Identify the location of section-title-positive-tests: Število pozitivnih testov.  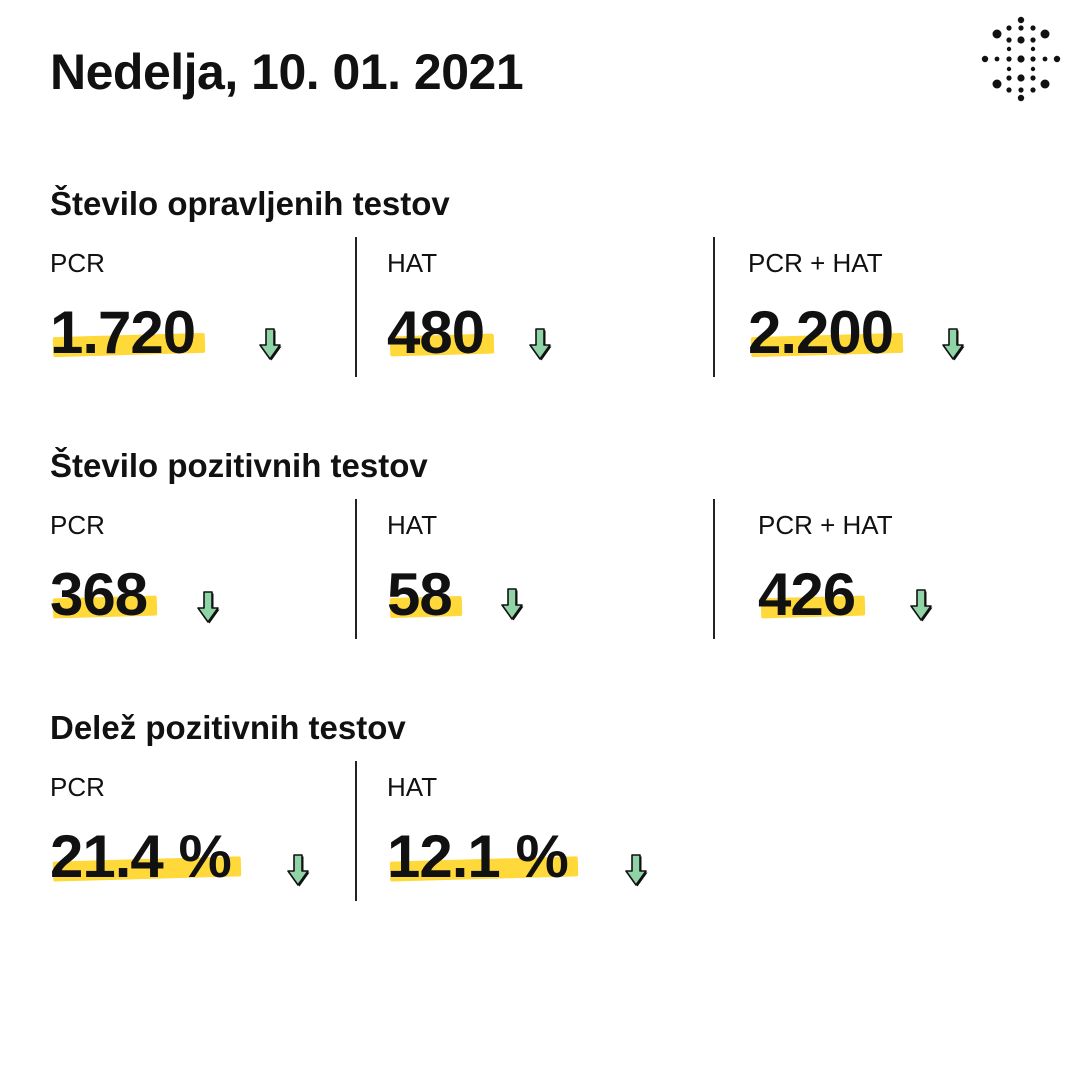
(239, 465).